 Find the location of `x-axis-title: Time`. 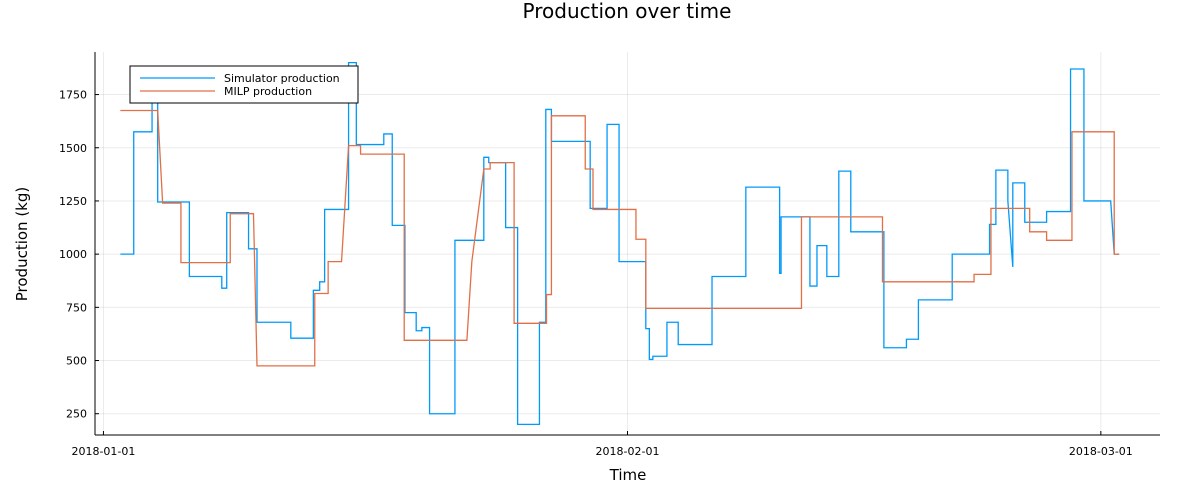

x-axis-title: Time is located at coordinates (628, 475).